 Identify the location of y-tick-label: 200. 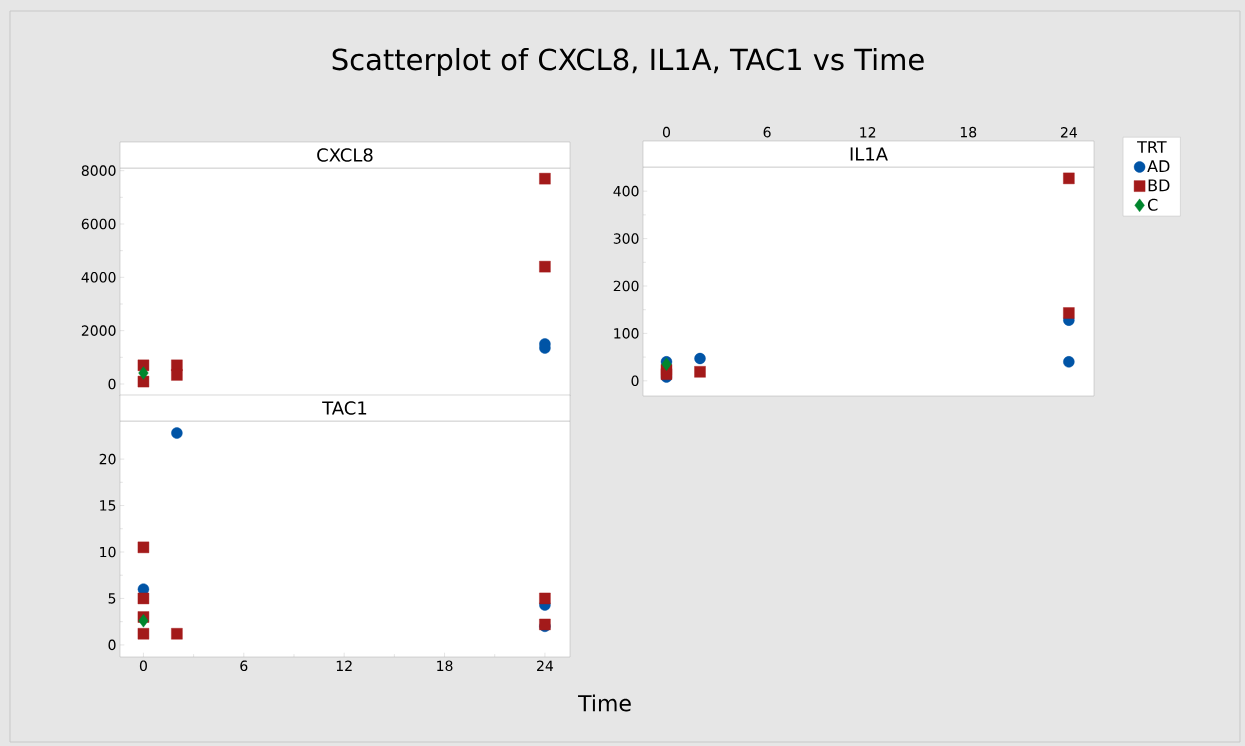
(626, 286).